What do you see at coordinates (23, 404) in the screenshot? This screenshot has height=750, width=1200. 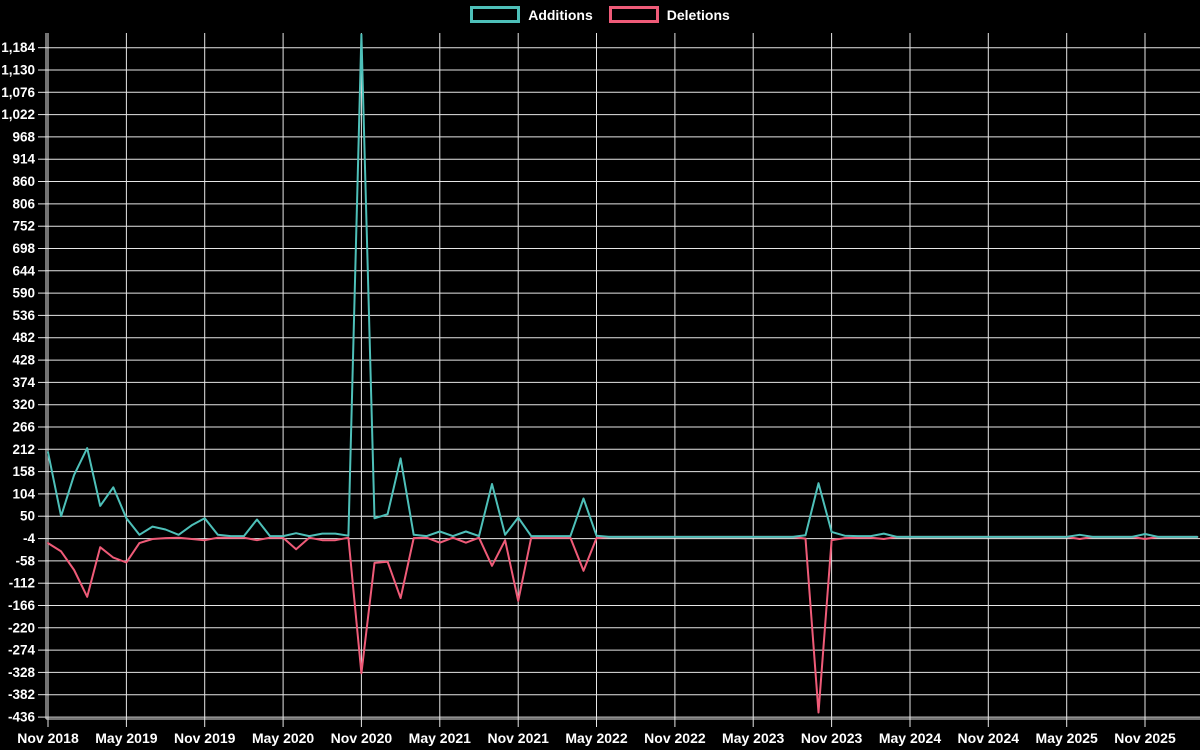 I see `y-tick-label: 320` at bounding box center [23, 404].